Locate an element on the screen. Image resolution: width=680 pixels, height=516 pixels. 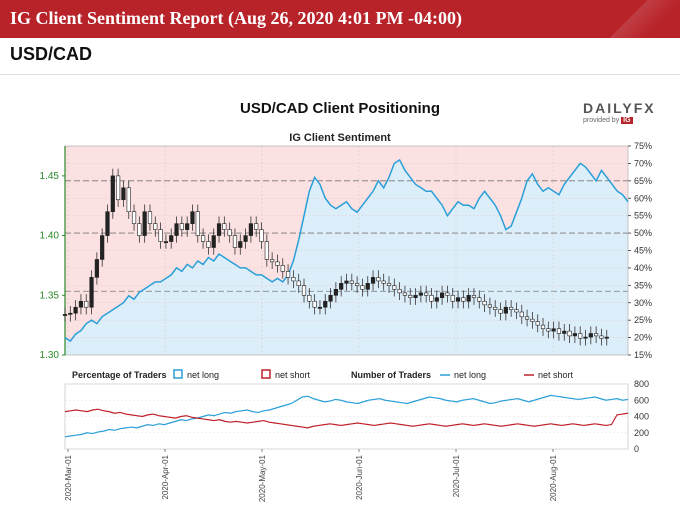
pct-tick-label: 55% is located at coordinates (643, 216).